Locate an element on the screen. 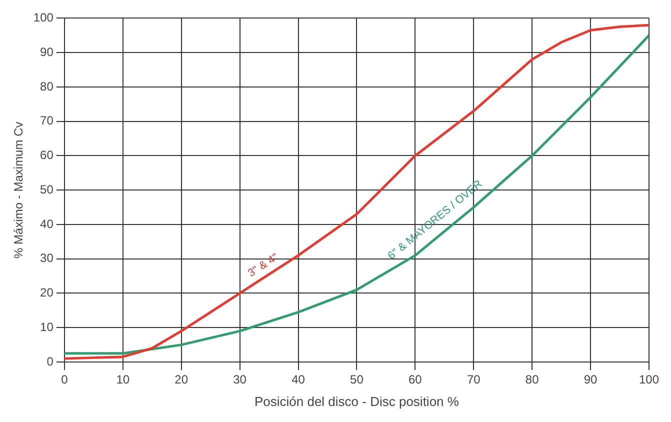 The image size is (671, 422). y-tick-label: 70 is located at coordinates (47, 121).